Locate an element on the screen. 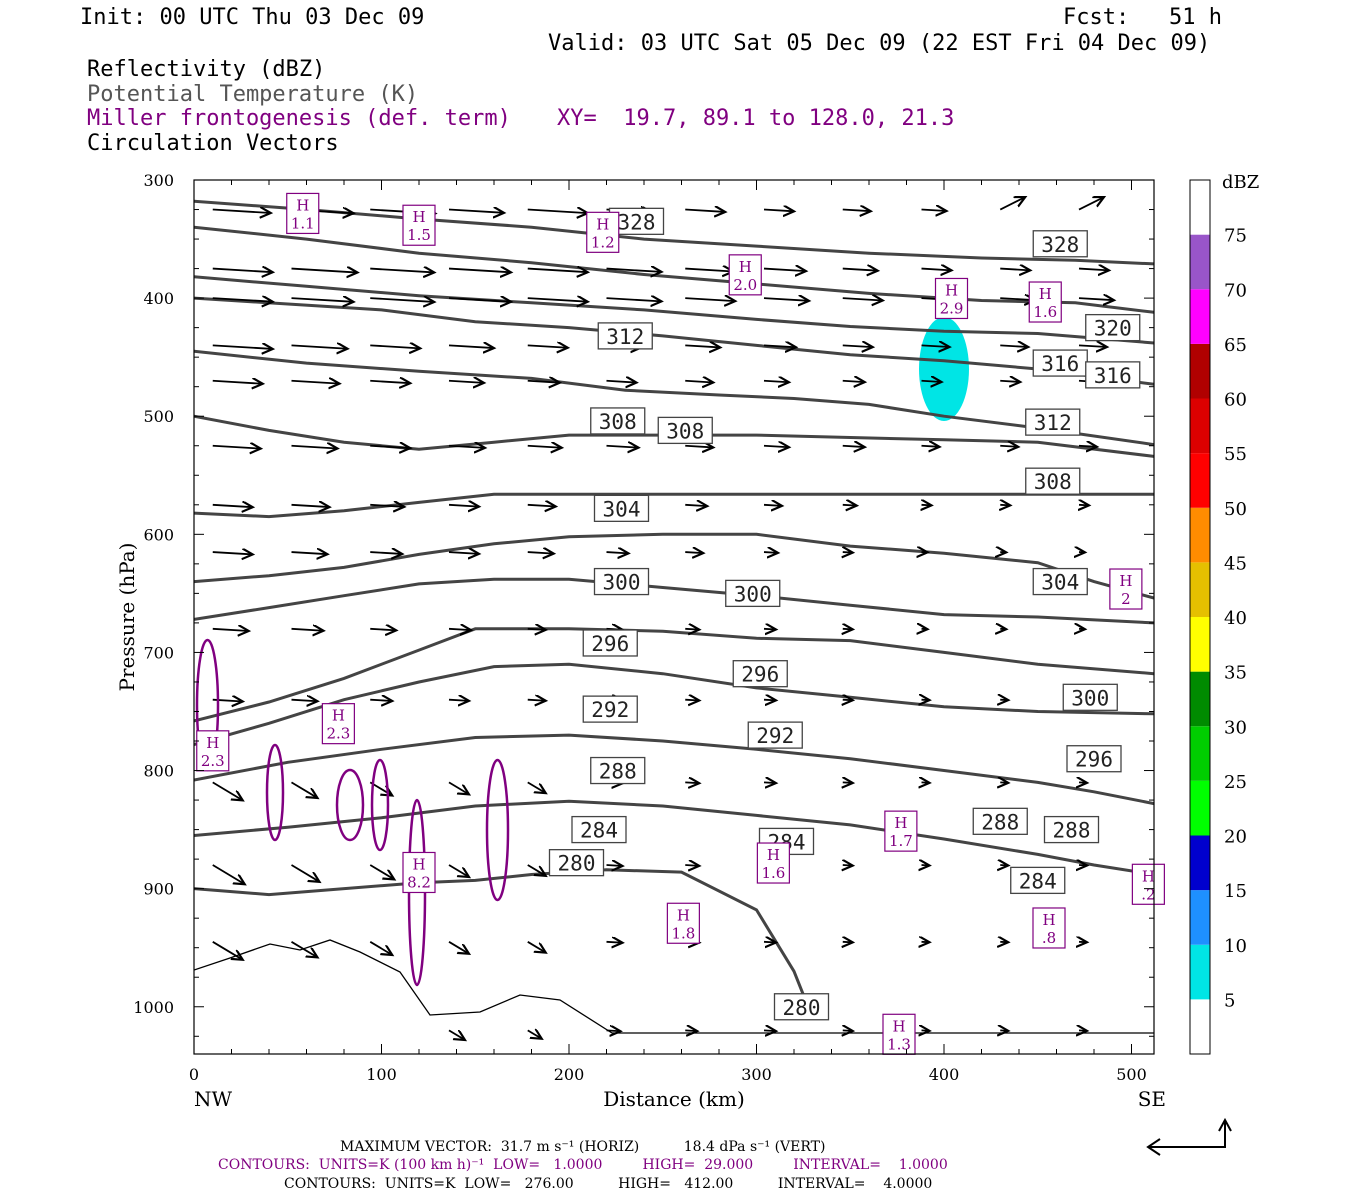  colorbar-level-label: 35 is located at coordinates (1235, 673).